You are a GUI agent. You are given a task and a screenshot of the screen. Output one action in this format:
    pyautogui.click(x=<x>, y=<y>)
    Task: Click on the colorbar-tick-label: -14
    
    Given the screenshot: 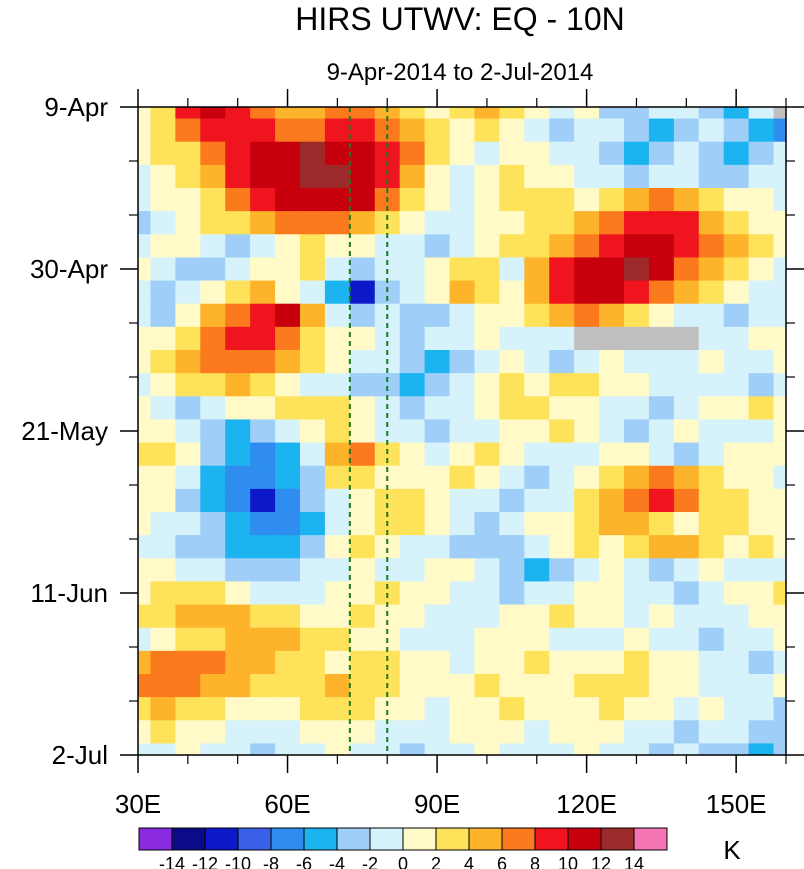 What is the action you would take?
    pyautogui.click(x=172, y=861)
    